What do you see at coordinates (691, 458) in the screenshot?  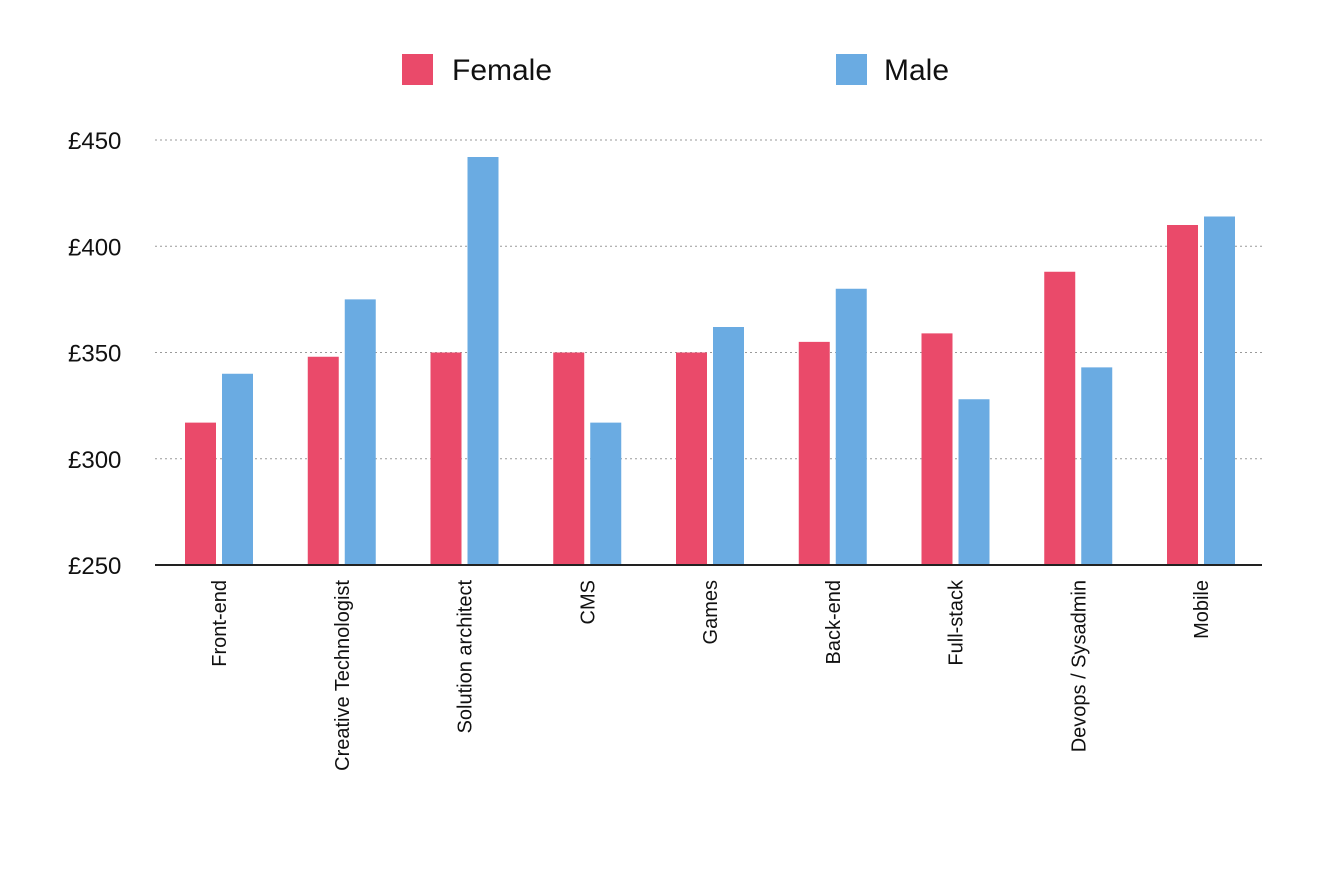 I see `bar-female-games` at bounding box center [691, 458].